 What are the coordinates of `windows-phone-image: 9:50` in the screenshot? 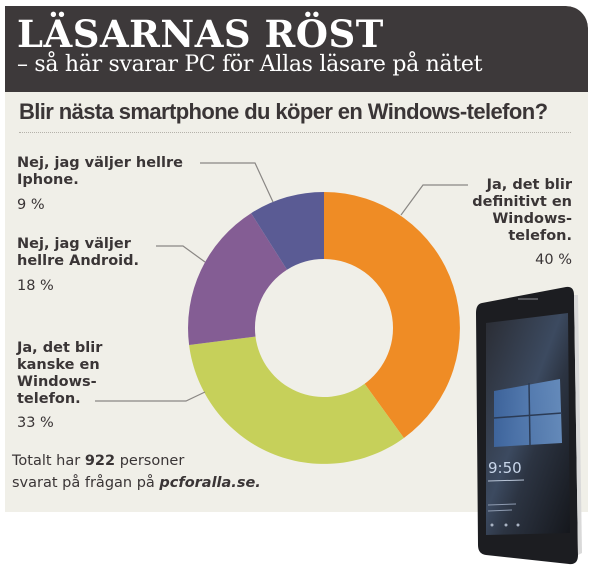 It's located at (529, 425).